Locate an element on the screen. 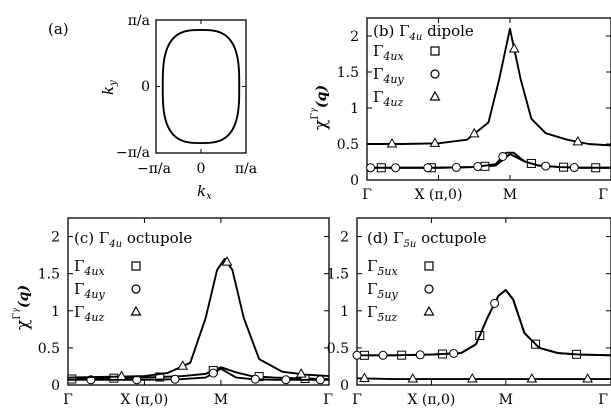 The height and width of the screenshot is (415, 611). panel-c-ylabel: χΓγ(q) is located at coordinates (22, 307).